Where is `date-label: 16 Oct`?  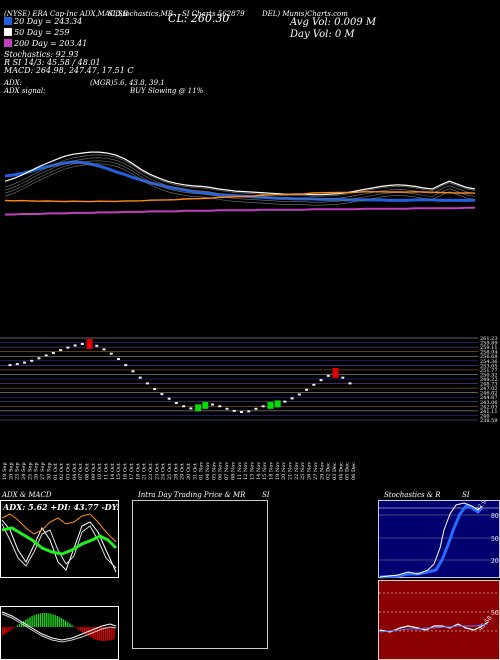
date-label: 16 Oct is located at coordinates (126, 471).